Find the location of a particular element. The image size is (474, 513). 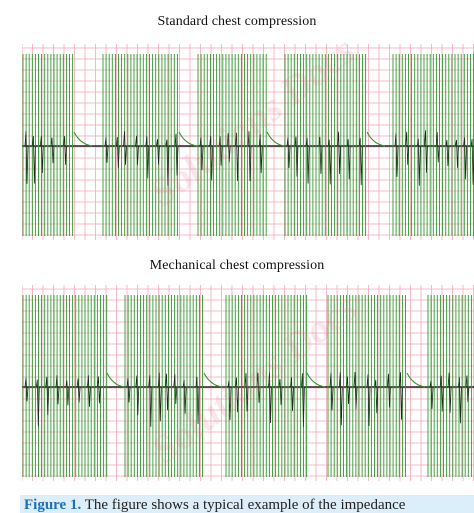

figure-caption-label: Figure 1. is located at coordinates (53, 505).